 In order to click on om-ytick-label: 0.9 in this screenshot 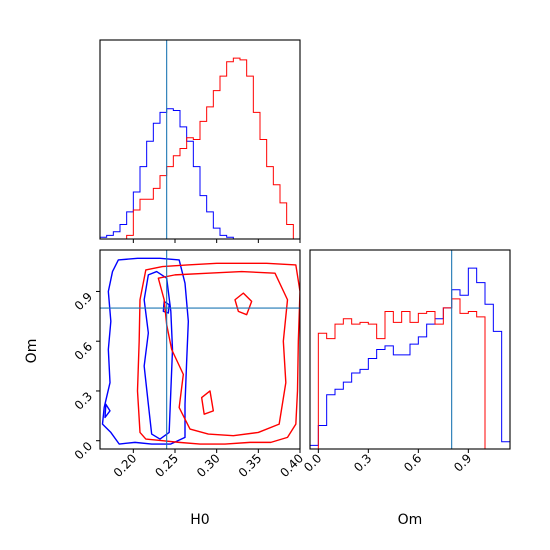, I will do `click(83, 301)`.